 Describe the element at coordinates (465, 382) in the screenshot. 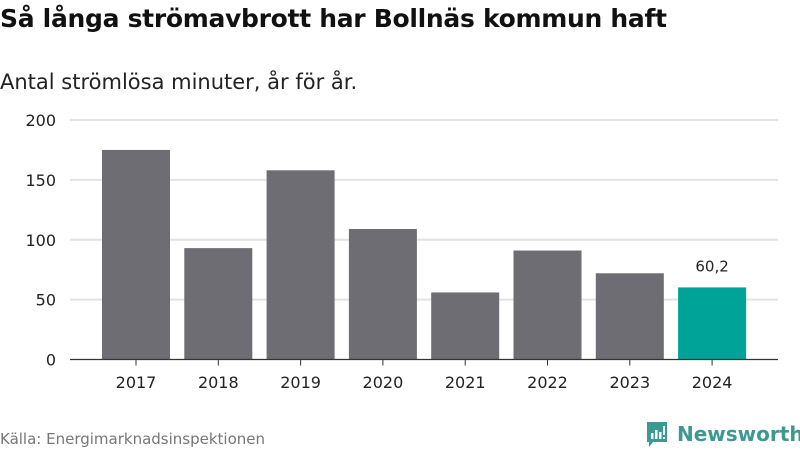

I see `x-tick-label: 2021` at that location.